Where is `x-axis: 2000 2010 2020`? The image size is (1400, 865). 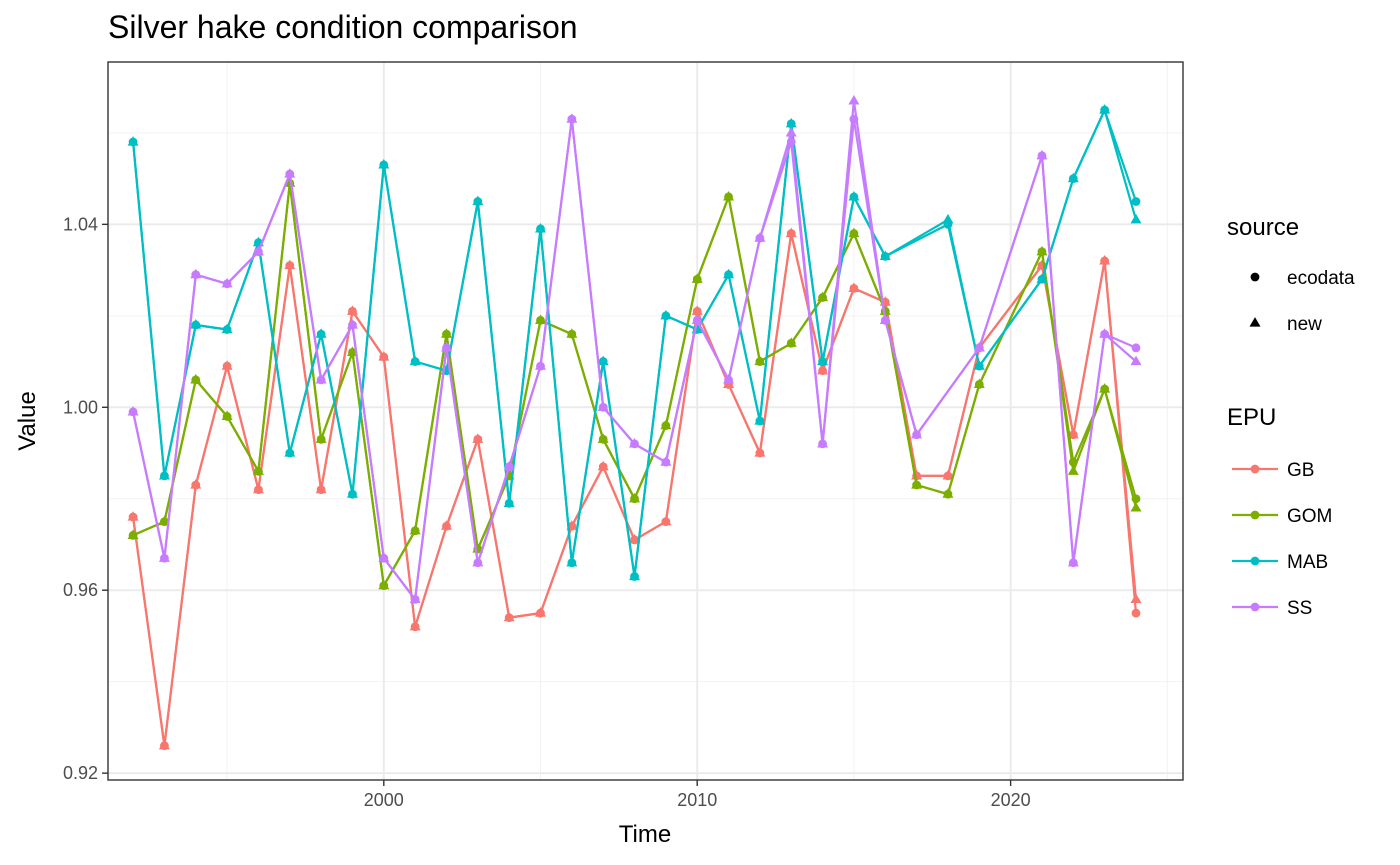
x-axis: 2000 2010 2020 is located at coordinates (697, 795).